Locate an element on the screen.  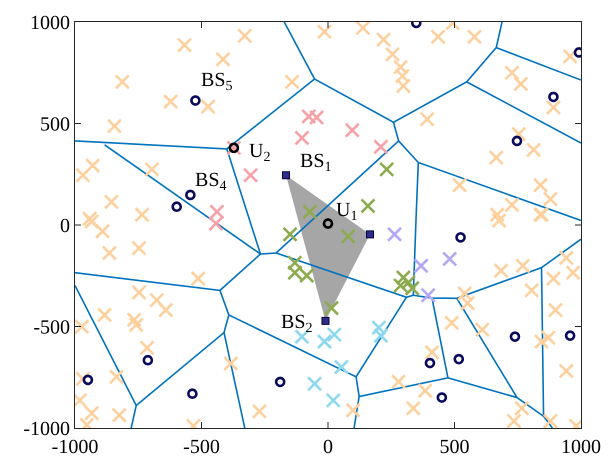
x-tick-label: 1000 is located at coordinates (581, 447).